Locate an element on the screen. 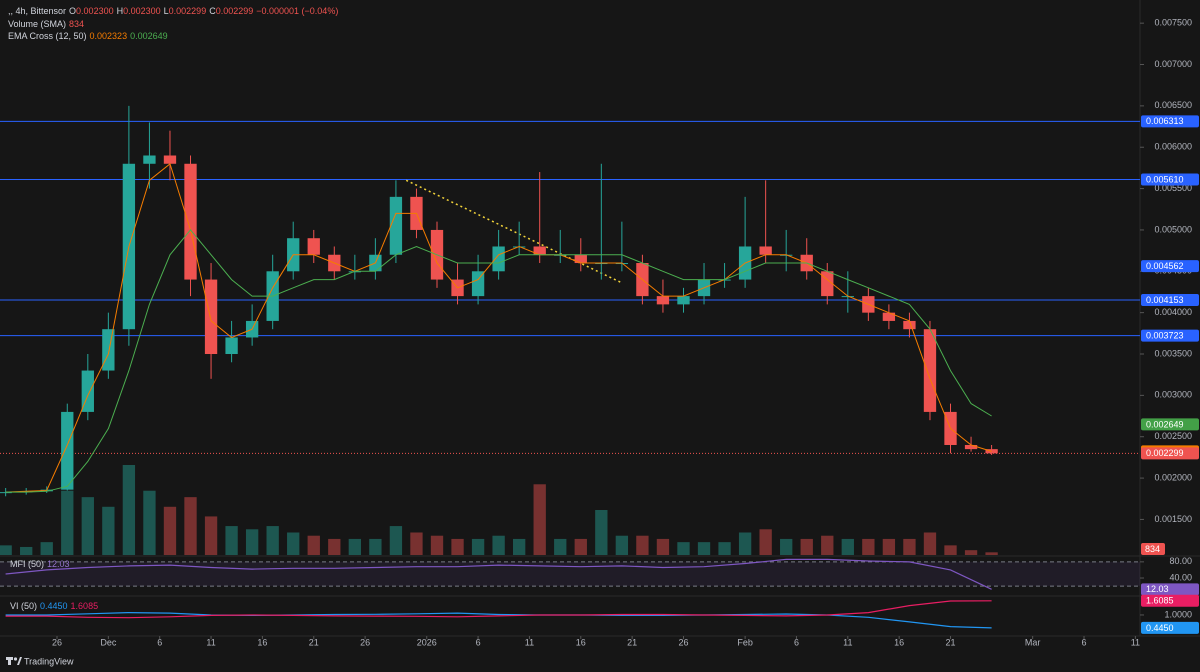  ohlc-key: C is located at coordinates (212, 11).